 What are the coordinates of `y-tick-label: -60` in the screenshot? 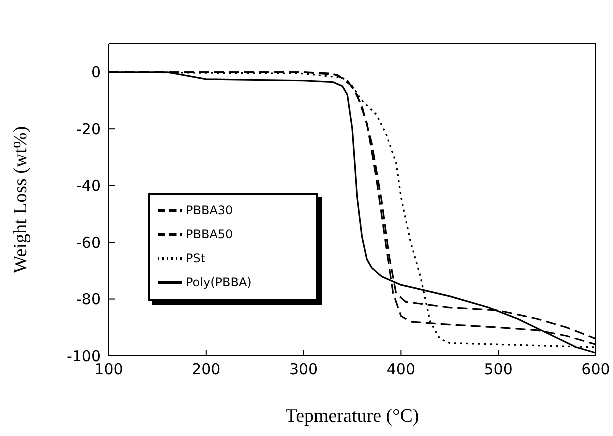 It's located at (88, 243).